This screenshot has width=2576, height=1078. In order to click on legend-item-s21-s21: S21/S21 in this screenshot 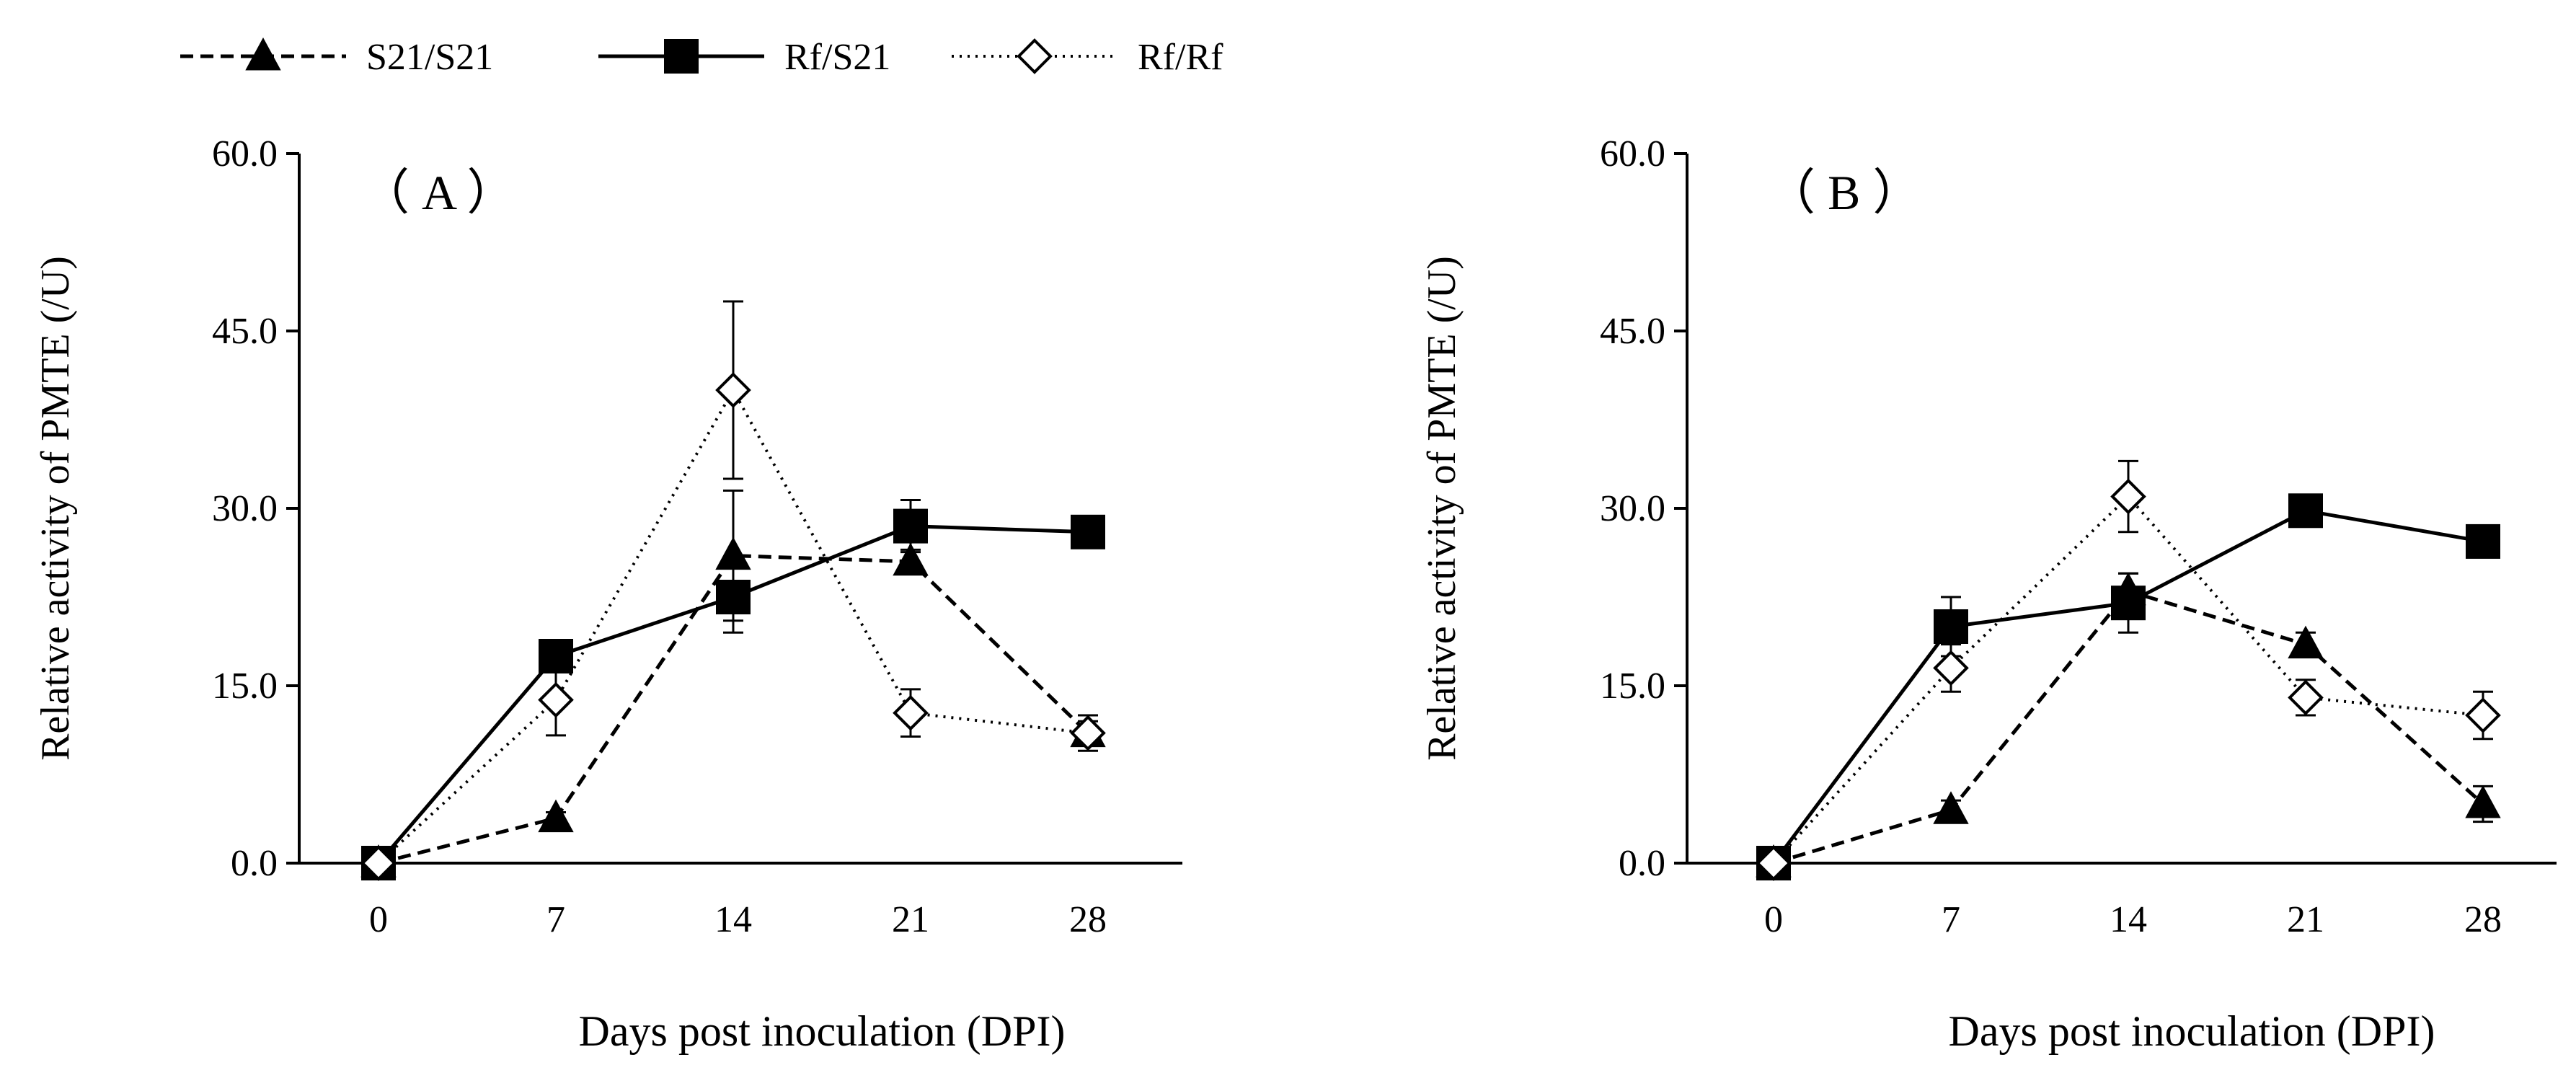, I will do `click(336, 57)`.